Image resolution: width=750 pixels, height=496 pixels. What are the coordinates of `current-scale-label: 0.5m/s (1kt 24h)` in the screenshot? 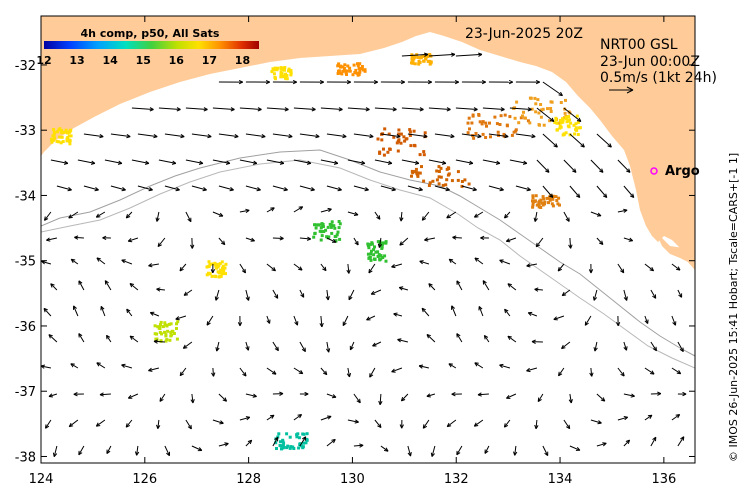 It's located at (658, 78).